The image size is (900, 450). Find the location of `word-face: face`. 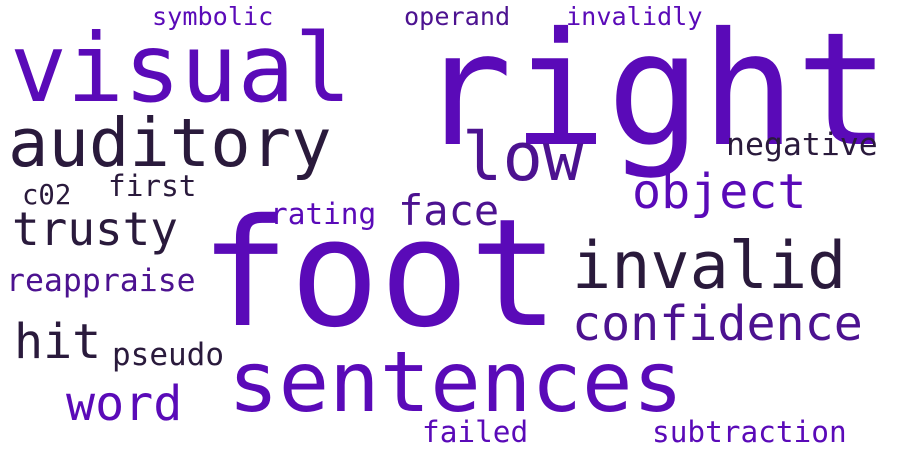

word-face: face is located at coordinates (449, 210).